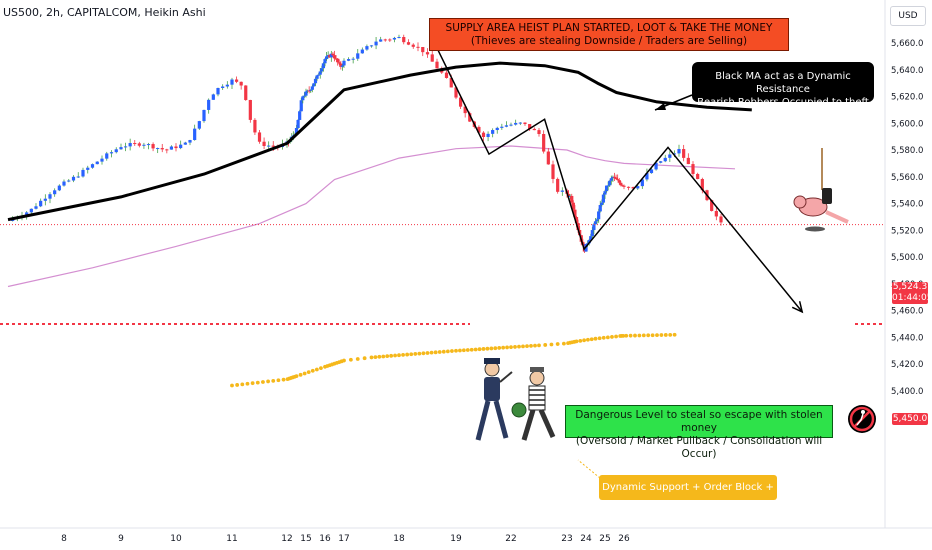 This screenshot has width=932, height=550. What do you see at coordinates (815, 229) in the screenshot?
I see `hanging-figure-shadow` at bounding box center [815, 229].